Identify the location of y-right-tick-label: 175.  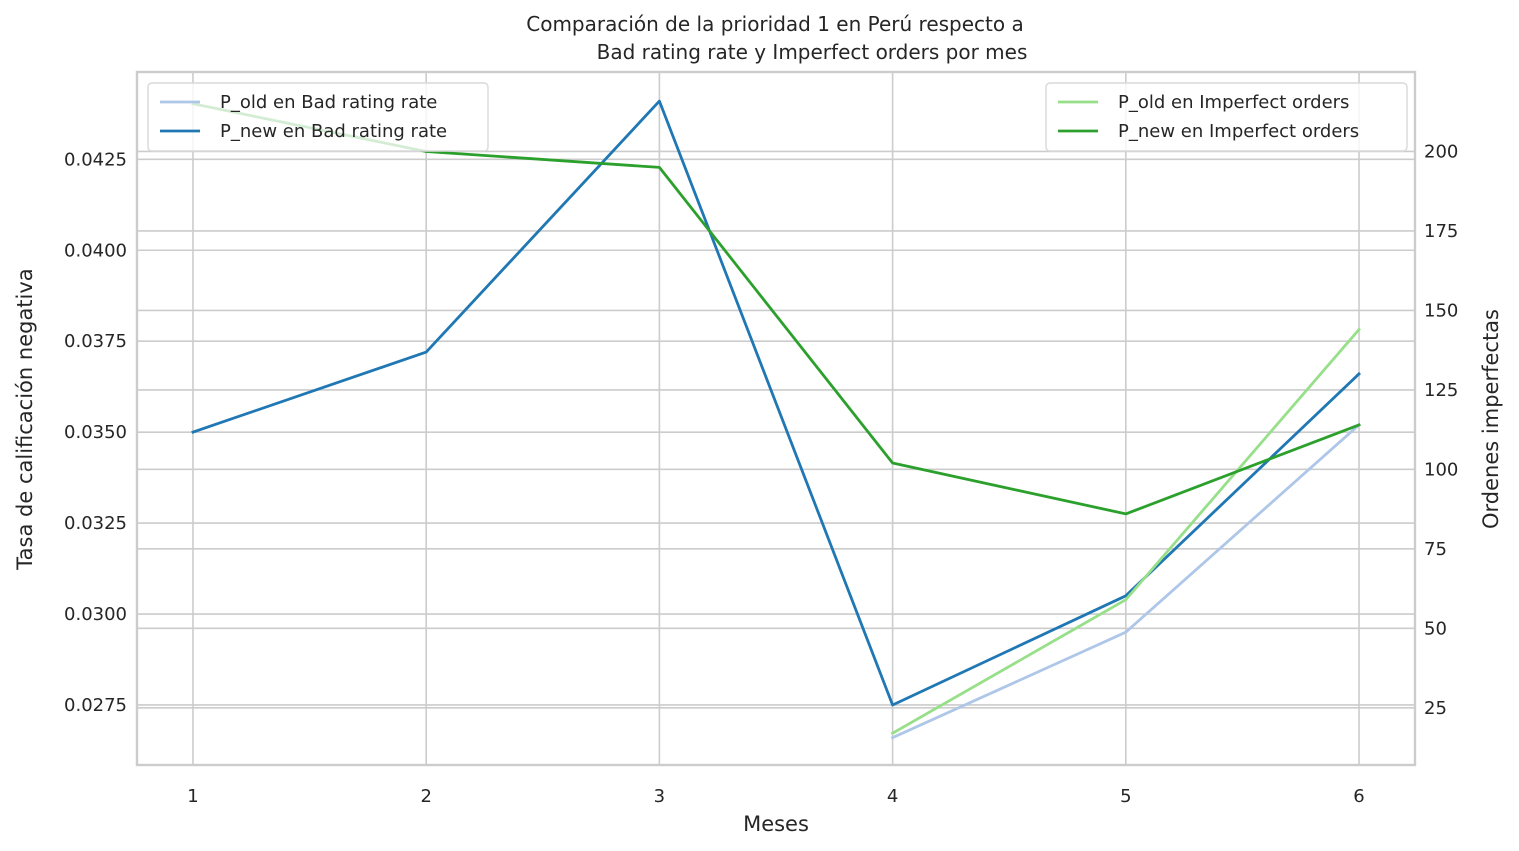
(1441, 231).